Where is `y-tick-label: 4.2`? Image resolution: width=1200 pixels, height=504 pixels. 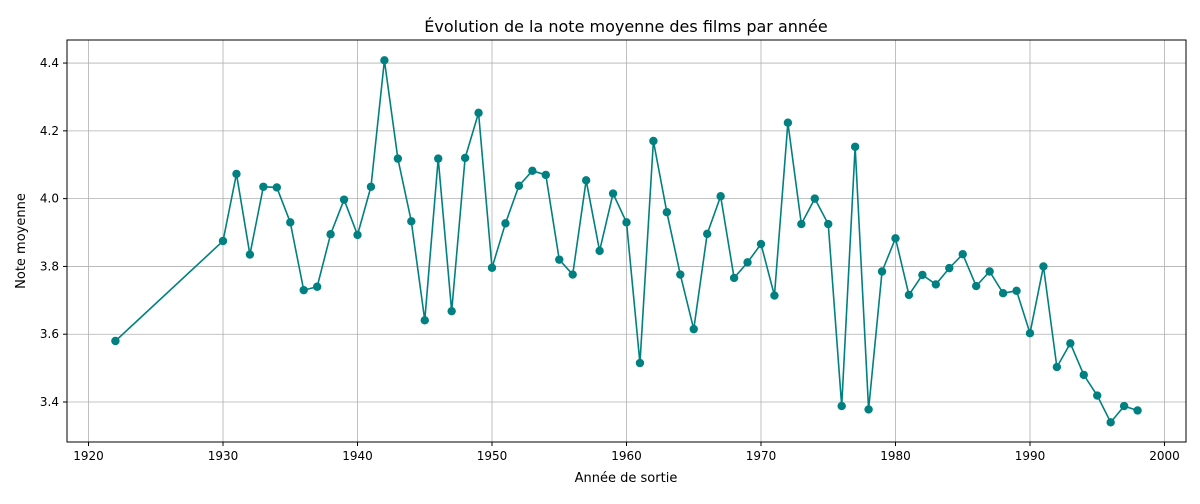 y-tick-label: 4.2 is located at coordinates (49, 131).